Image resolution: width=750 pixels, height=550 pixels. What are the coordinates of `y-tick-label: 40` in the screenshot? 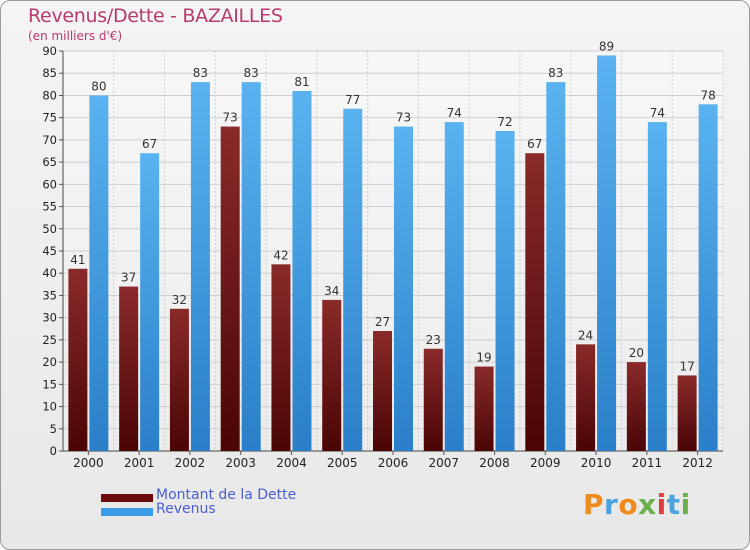 It's located at (49, 273).